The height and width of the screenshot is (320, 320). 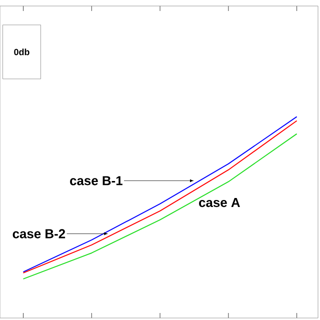 I want to click on annotation: case A, so click(x=219, y=203).